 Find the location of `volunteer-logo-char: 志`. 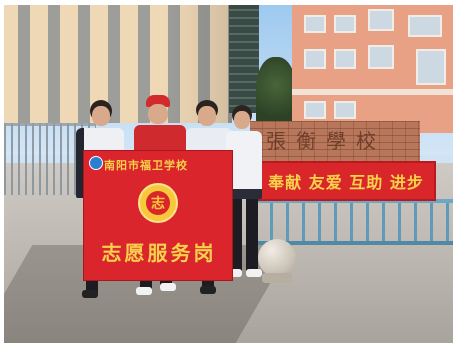

volunteer-logo-char: 志 is located at coordinates (158, 203).